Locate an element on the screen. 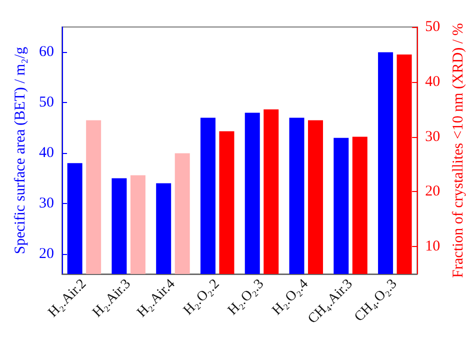 The width and height of the screenshot is (474, 349). y2-tick-label: 10 is located at coordinates (432, 246).